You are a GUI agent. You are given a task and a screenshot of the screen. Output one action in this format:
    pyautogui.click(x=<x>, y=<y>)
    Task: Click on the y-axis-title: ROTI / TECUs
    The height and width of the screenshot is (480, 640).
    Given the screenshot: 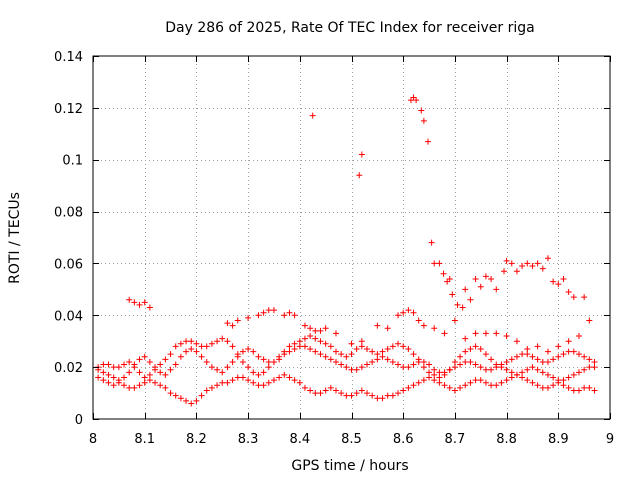 What is the action you would take?
    pyautogui.click(x=15, y=238)
    